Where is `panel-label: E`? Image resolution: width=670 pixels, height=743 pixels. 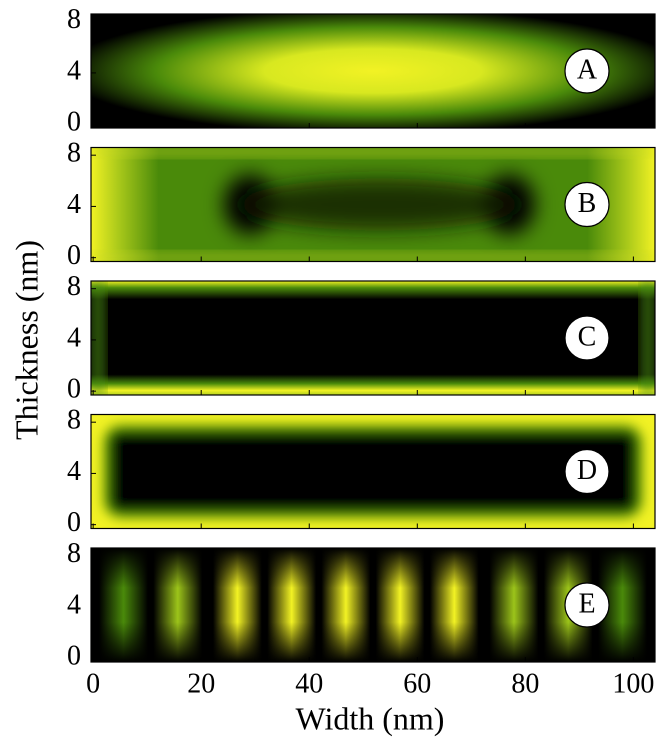
panel-label: E is located at coordinates (586, 603).